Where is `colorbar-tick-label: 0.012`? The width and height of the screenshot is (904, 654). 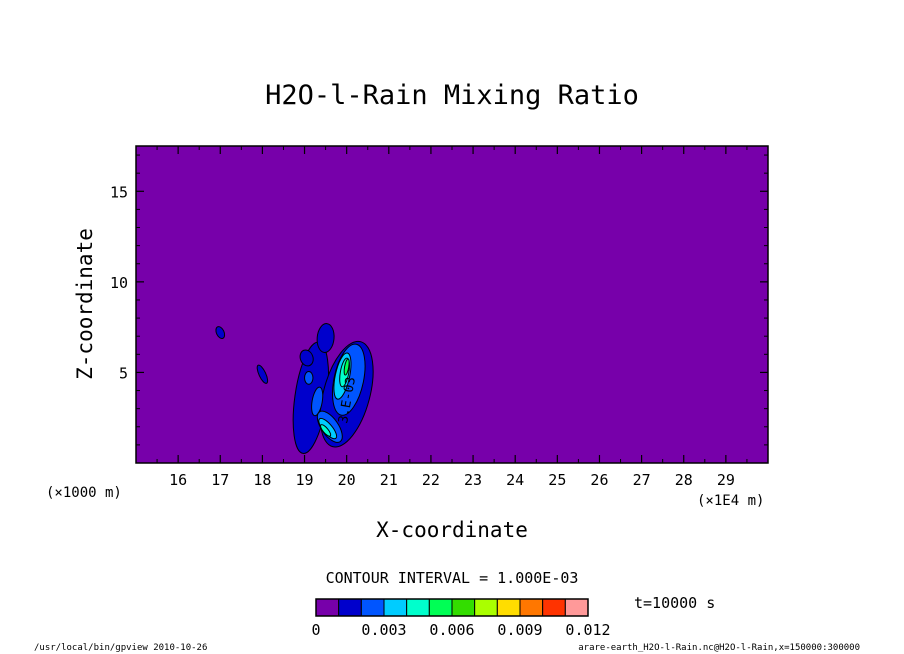
colorbar-tick-label: 0.012 is located at coordinates (587, 630).